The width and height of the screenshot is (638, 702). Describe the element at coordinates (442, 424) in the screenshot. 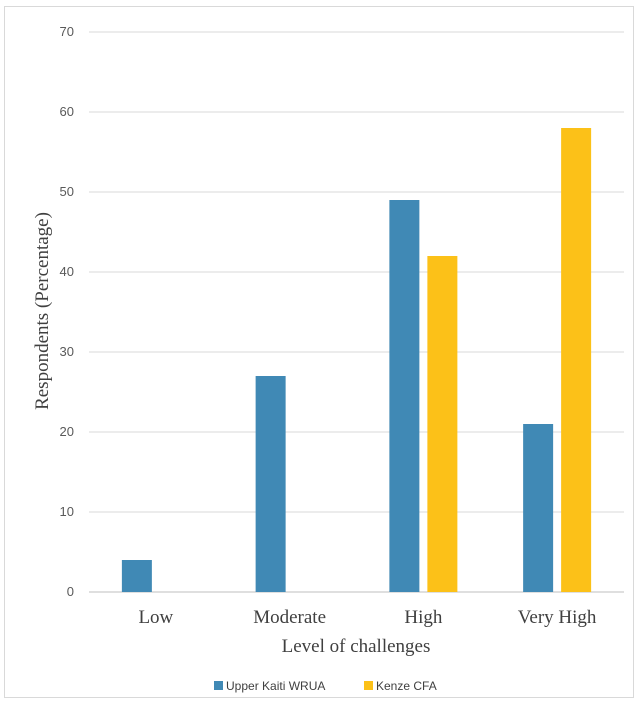

I see `bar-kenze-cfa-high` at that location.